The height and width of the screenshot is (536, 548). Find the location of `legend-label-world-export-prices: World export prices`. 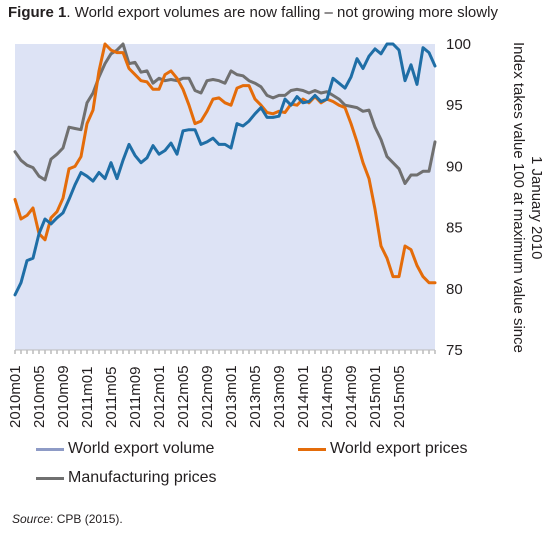

legend-label-world-export-prices: World export prices is located at coordinates (399, 448).